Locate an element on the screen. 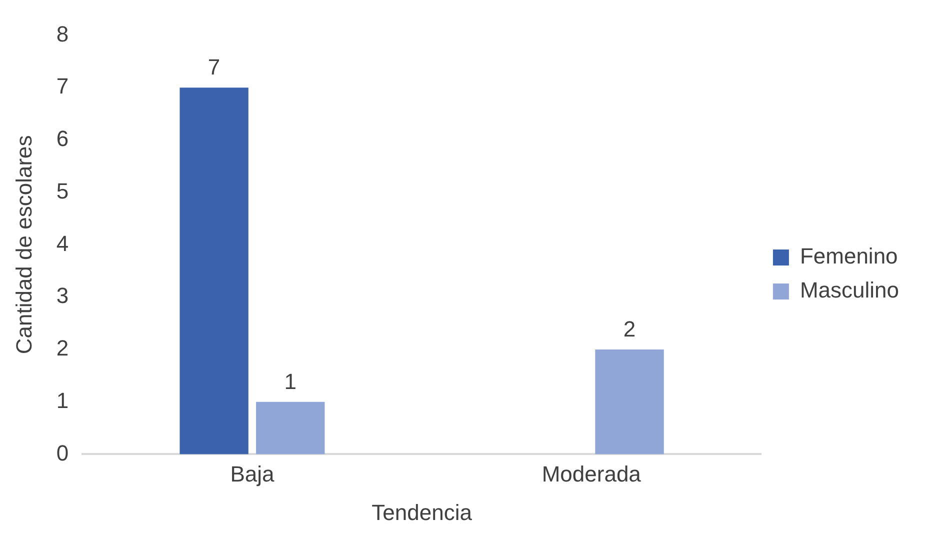 The width and height of the screenshot is (927, 539). x-axis-title: Tendencia is located at coordinates (422, 512).